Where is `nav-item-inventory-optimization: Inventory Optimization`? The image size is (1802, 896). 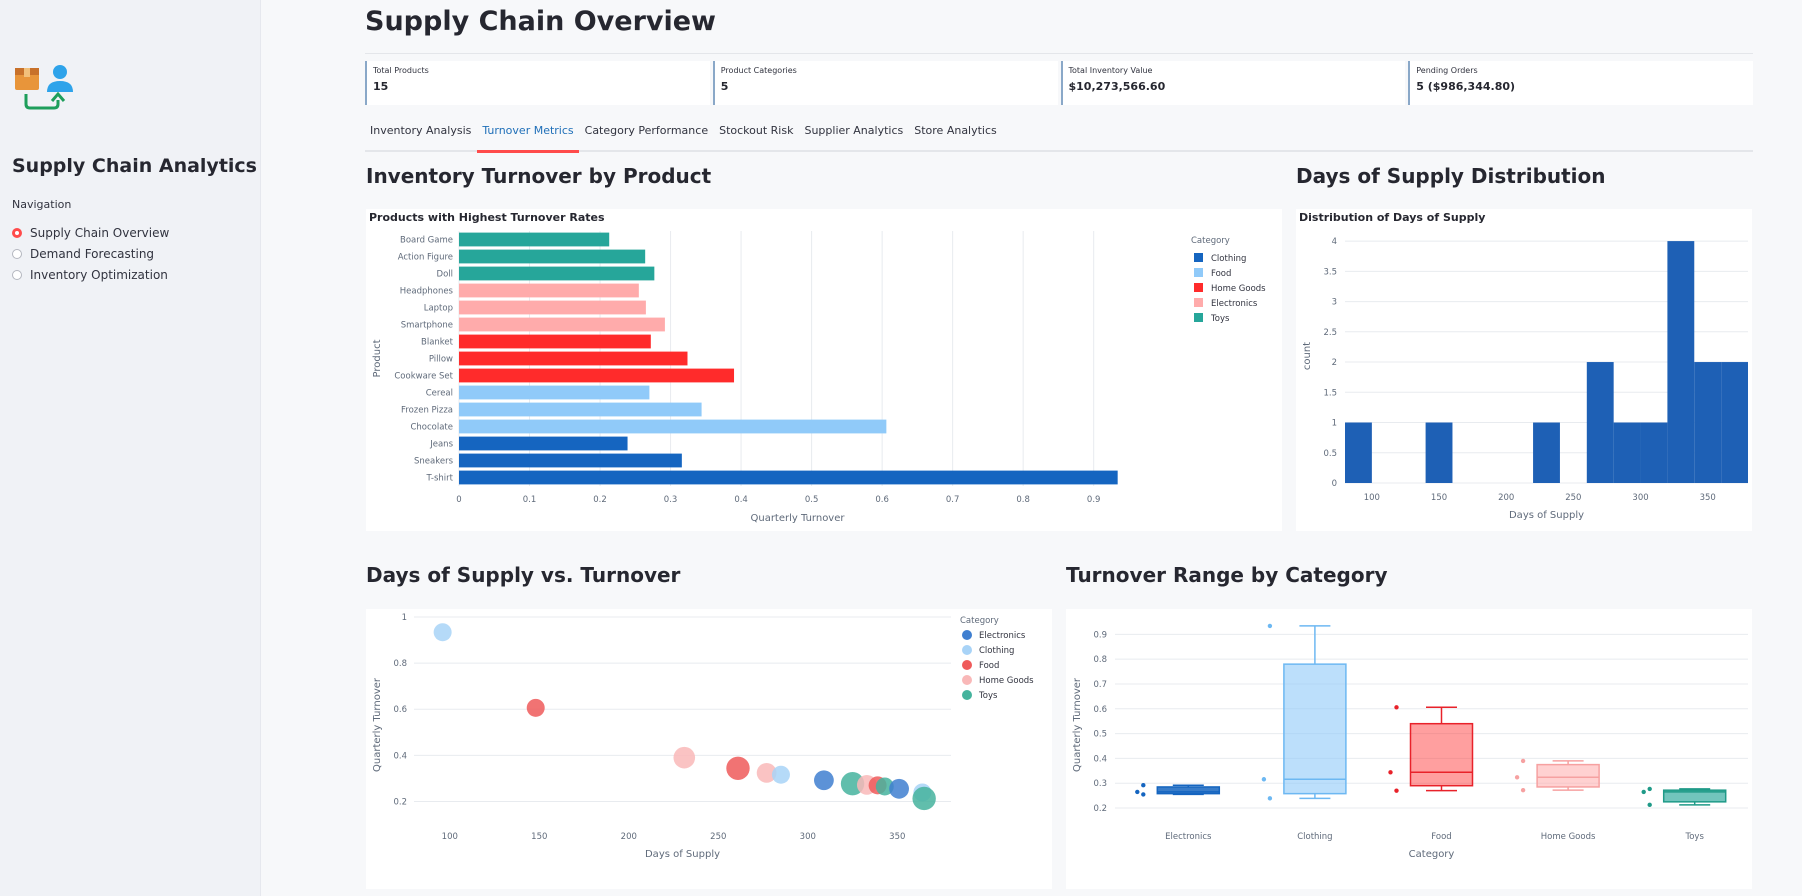 nav-item-inventory-optimization: Inventory Optimization is located at coordinates (90, 274).